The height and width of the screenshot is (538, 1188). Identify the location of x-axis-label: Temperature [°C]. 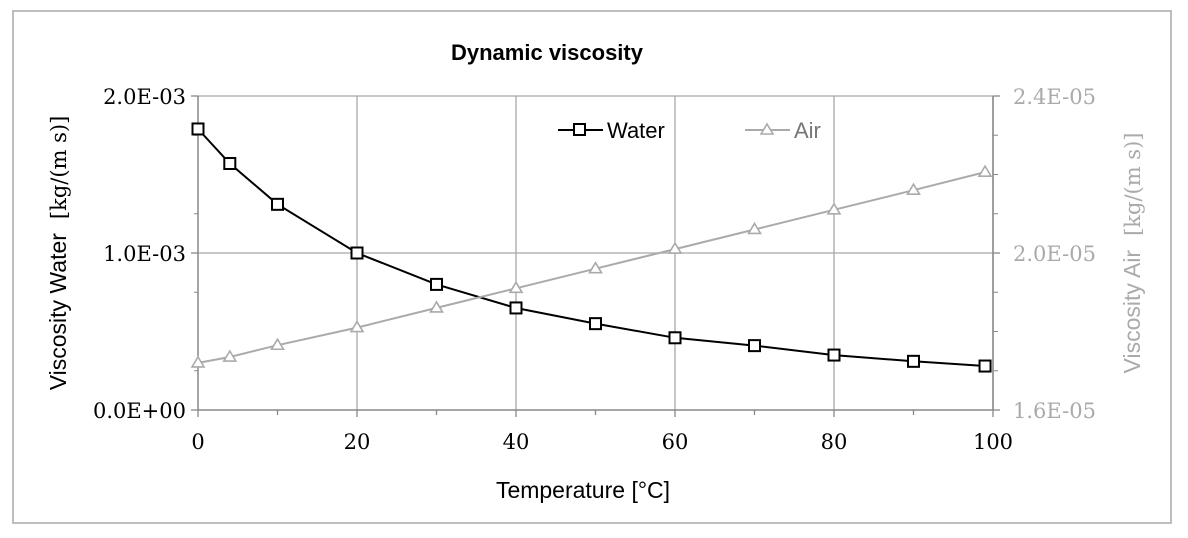
(583, 490).